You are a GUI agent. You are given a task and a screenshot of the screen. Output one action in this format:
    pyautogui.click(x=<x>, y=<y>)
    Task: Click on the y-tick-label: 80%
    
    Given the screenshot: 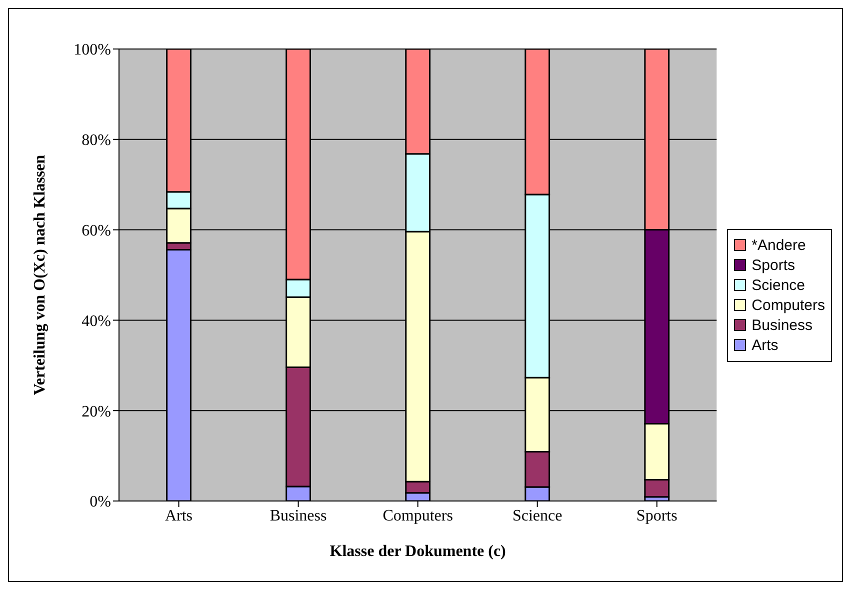 What is the action you would take?
    pyautogui.click(x=96, y=141)
    